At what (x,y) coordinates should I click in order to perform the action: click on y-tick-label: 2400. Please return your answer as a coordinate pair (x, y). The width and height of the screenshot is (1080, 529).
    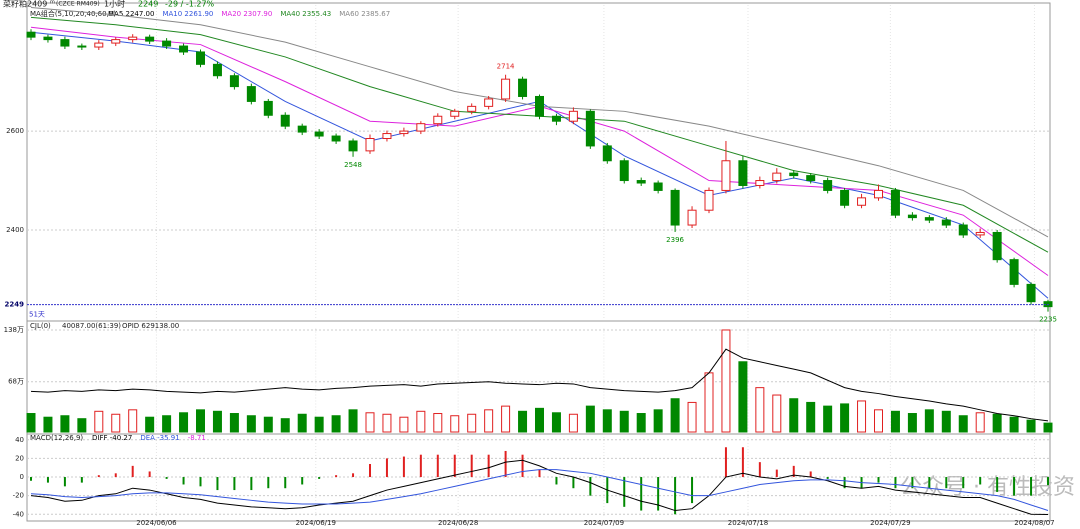
    Looking at the image, I should click on (15, 230).